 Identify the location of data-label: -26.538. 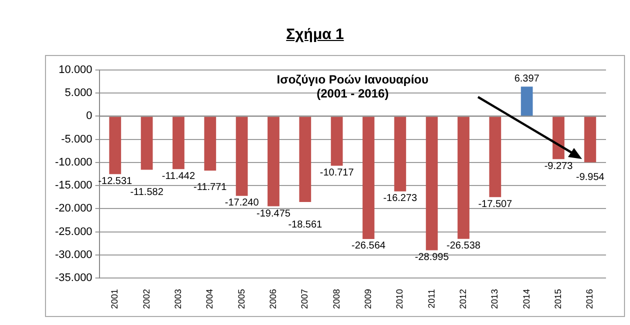
(463, 246).